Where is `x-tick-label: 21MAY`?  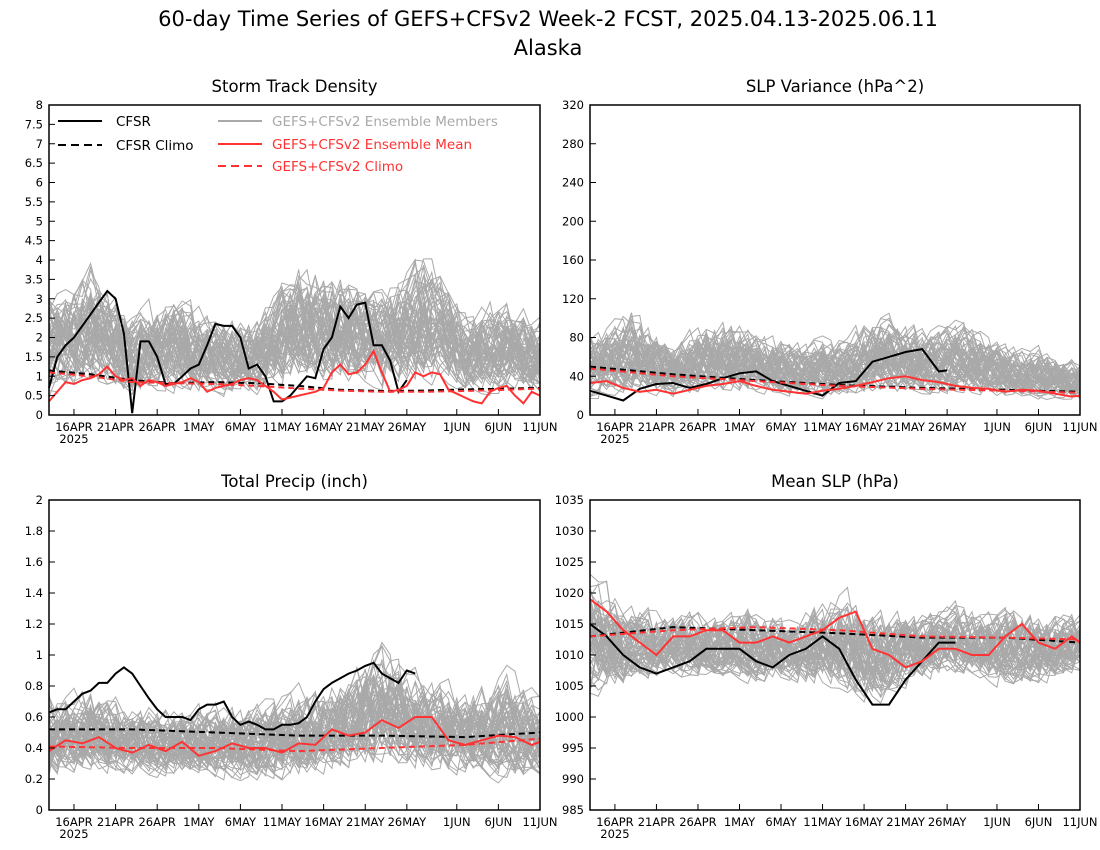
x-tick-label: 21MAY is located at coordinates (366, 427).